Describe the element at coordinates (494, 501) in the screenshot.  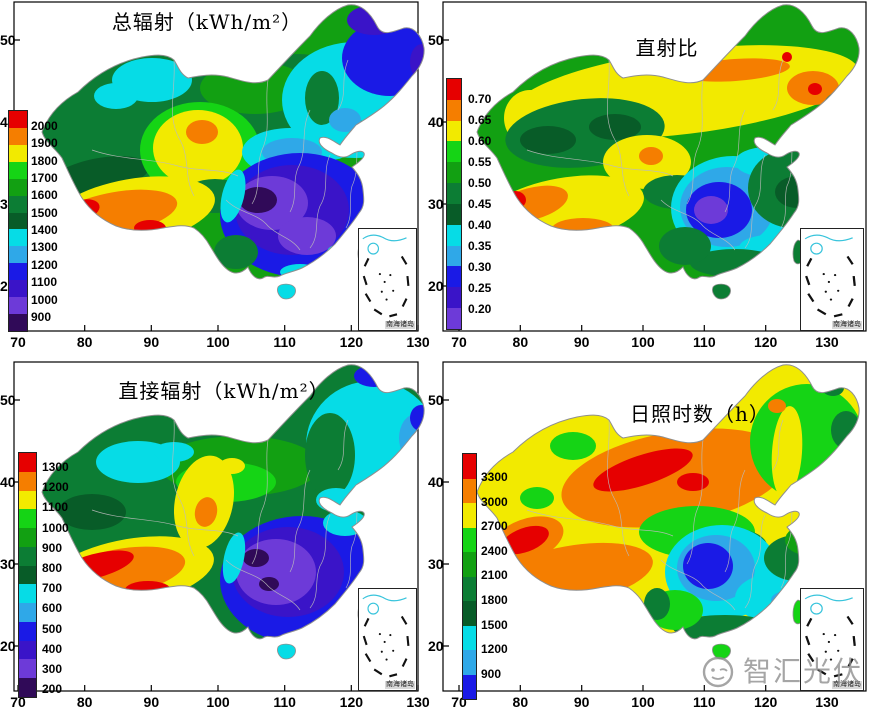
I see `tick-label: 3000` at that location.